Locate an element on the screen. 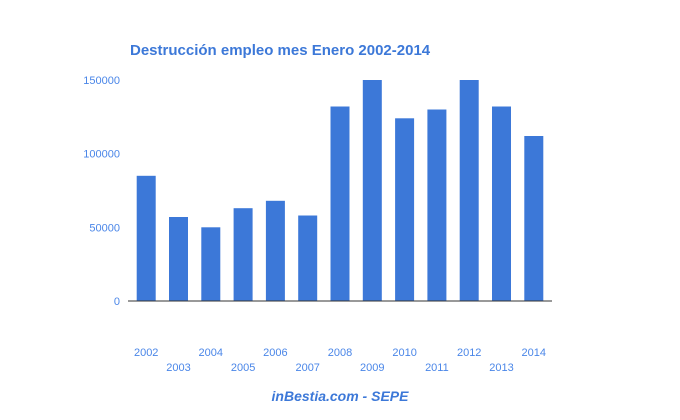 This screenshot has width=680, height=420. bar-2006 is located at coordinates (275, 250).